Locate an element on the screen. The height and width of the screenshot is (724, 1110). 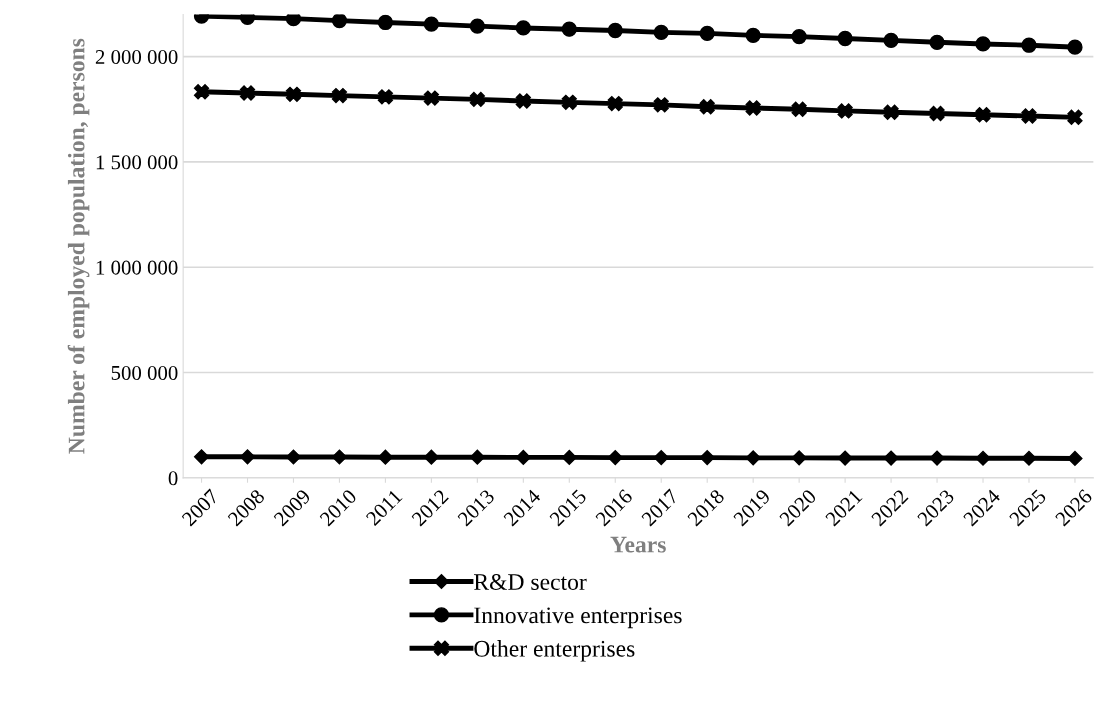
x-axis-title: Years is located at coordinates (638, 544).